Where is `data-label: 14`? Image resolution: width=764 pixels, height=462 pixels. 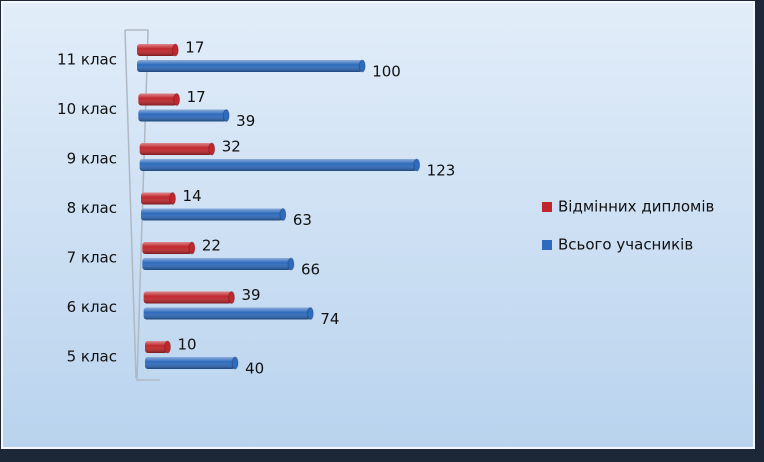
data-label: 14 is located at coordinates (192, 196).